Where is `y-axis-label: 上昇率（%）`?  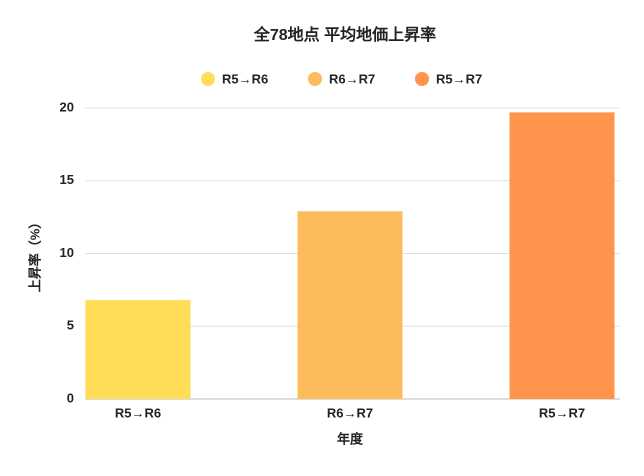 y-axis-label: 上昇率（%） is located at coordinates (34, 254).